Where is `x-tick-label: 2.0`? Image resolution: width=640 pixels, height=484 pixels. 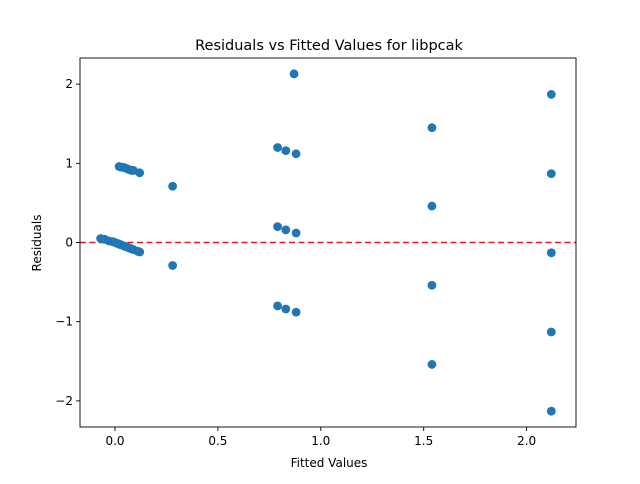
x-tick-label: 2.0 is located at coordinates (526, 441).